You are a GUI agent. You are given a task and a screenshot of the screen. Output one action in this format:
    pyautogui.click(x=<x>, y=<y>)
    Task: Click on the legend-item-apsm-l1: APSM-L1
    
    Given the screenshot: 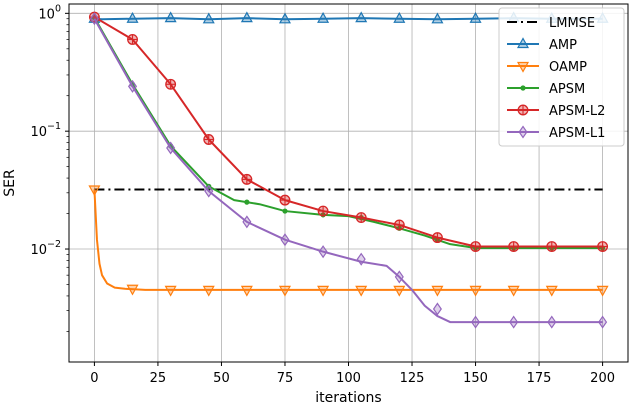 What is the action you would take?
    pyautogui.click(x=556, y=133)
    